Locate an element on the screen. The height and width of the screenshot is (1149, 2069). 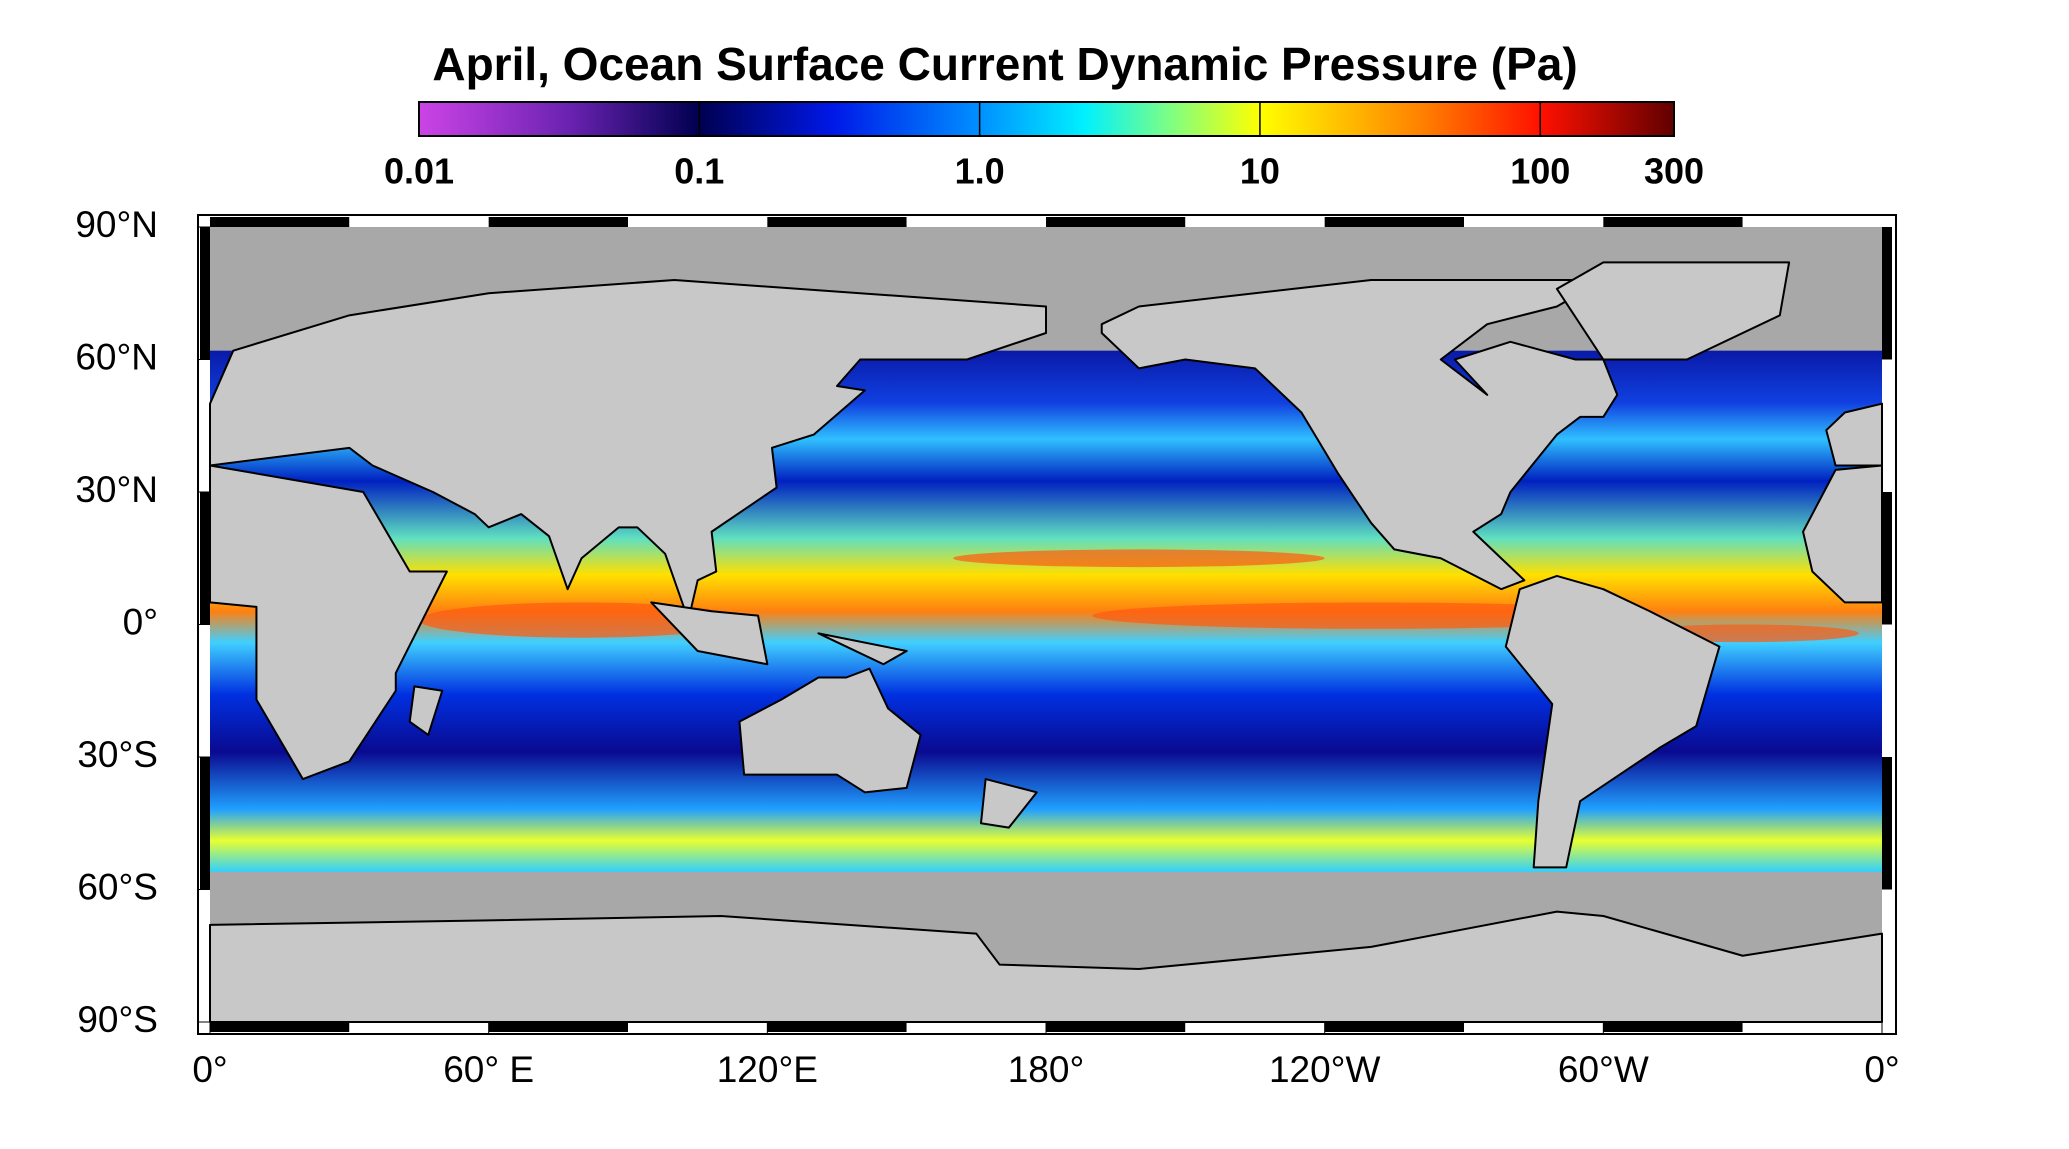
lat-tick-label: 90°N is located at coordinates (116, 224).